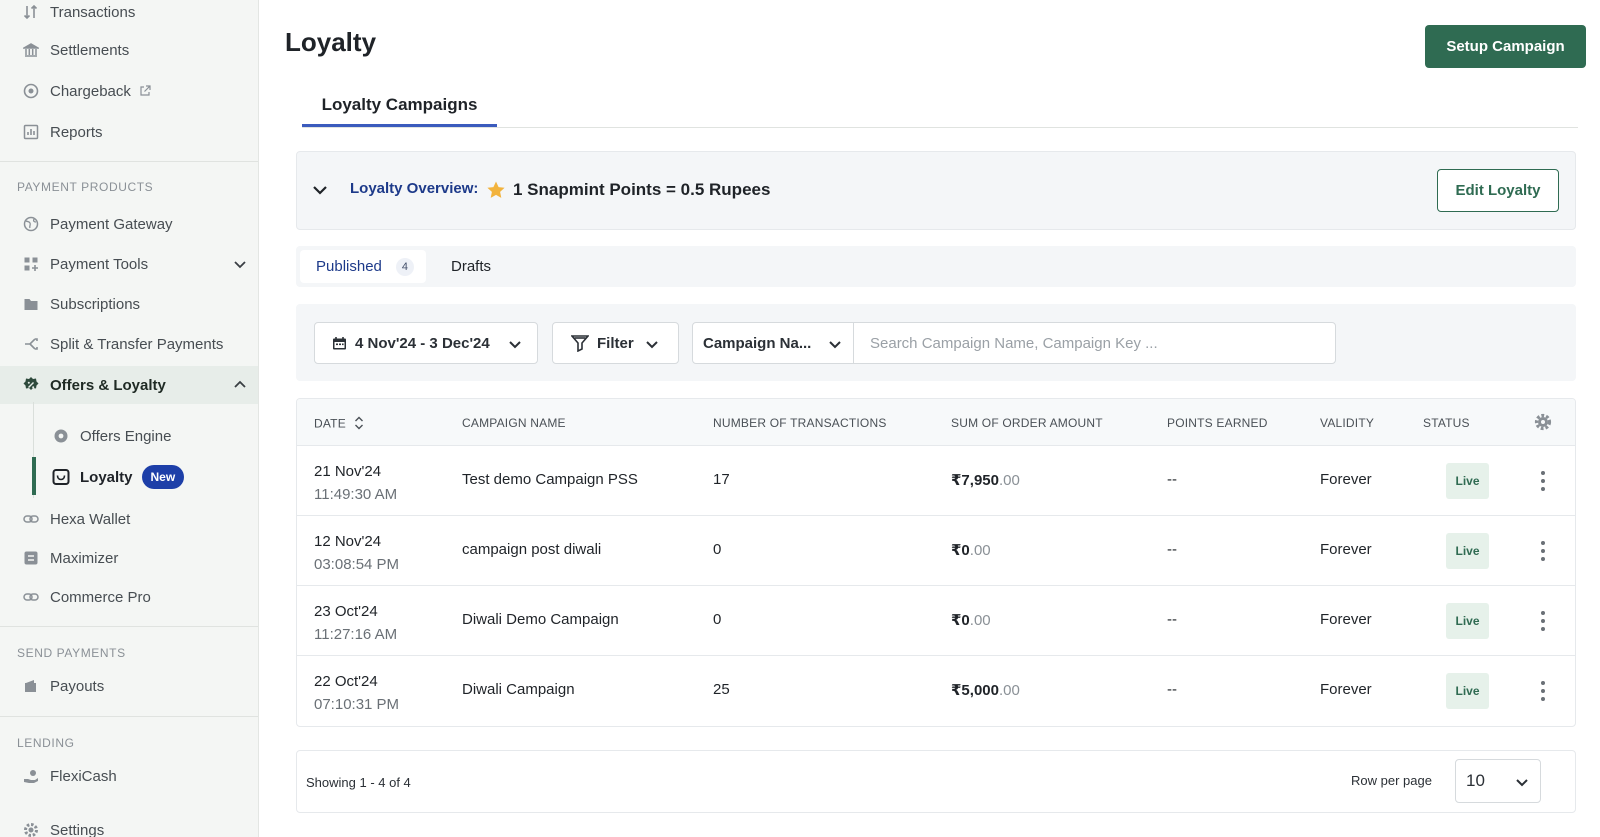 This screenshot has width=1600, height=837. Describe the element at coordinates (31, 224) in the screenshot. I see `globe-icon` at that location.